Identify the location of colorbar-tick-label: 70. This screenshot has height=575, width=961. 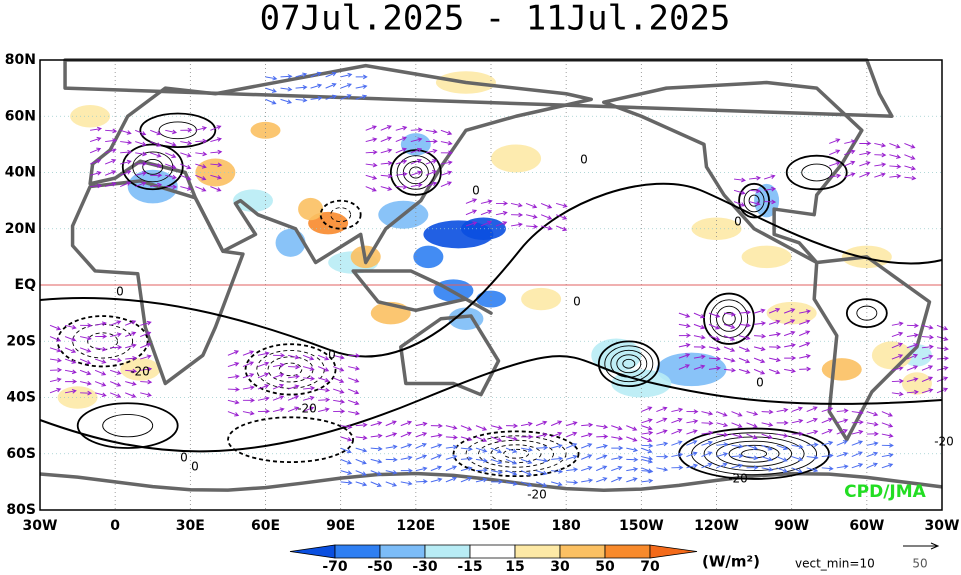
(650, 567).